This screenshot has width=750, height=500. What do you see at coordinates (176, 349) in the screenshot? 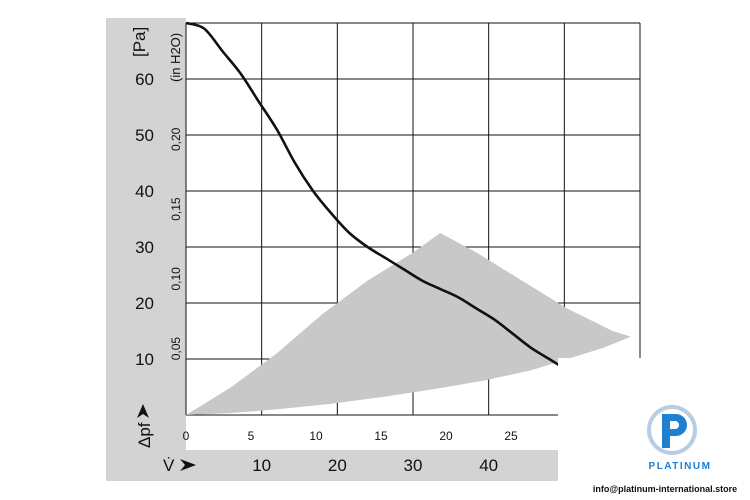
I see `y-tick-label-inh2o: 0,05` at bounding box center [176, 349].